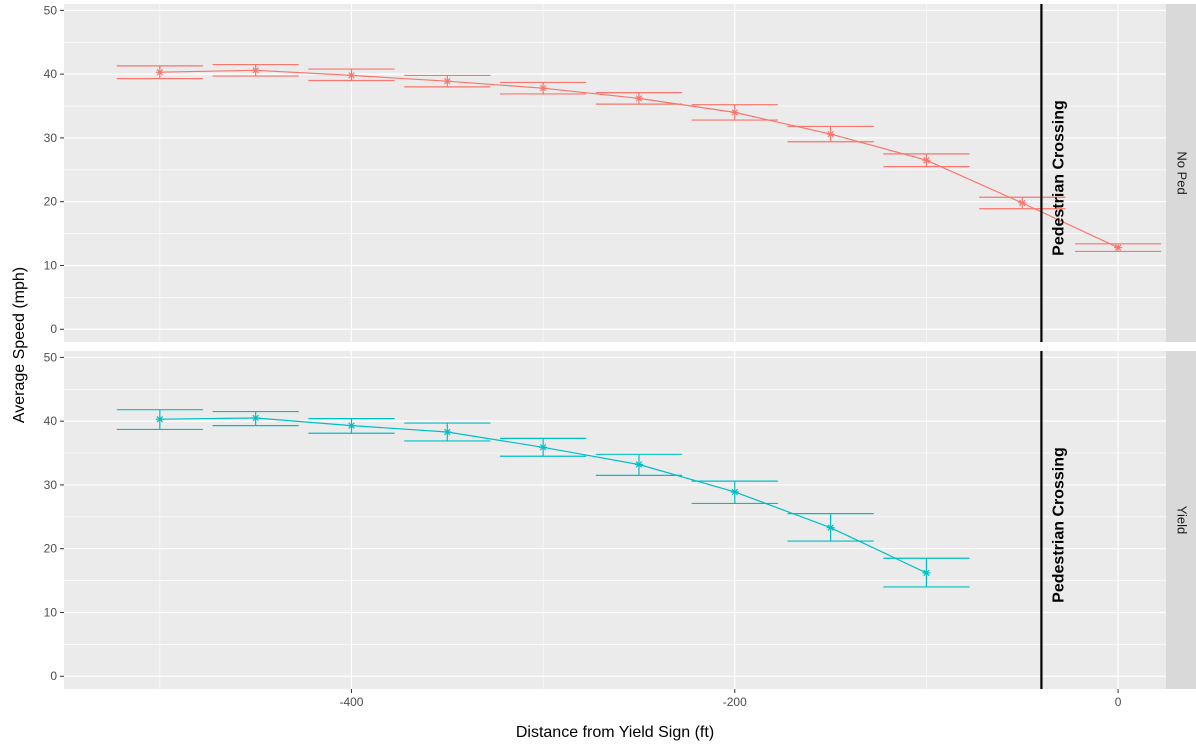  What do you see at coordinates (351, 702) in the screenshot?
I see `x-tick-label: -400` at bounding box center [351, 702].